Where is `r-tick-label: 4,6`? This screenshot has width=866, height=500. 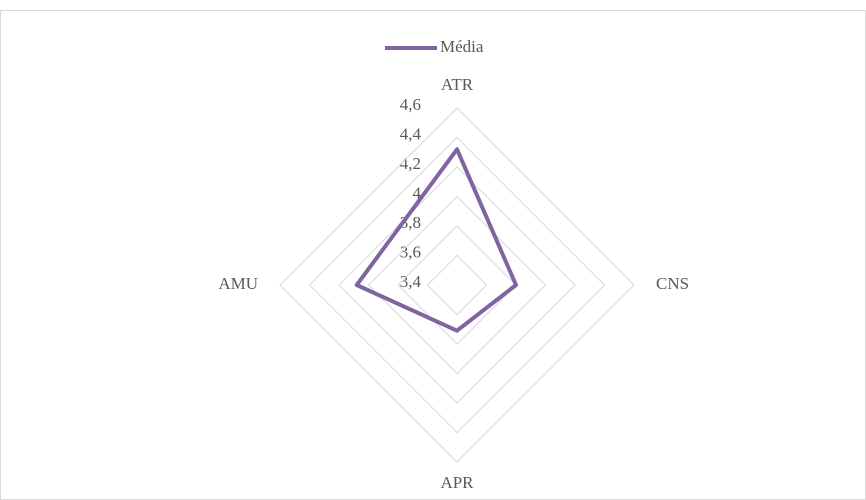 r-tick-label: 4,6 is located at coordinates (410, 104).